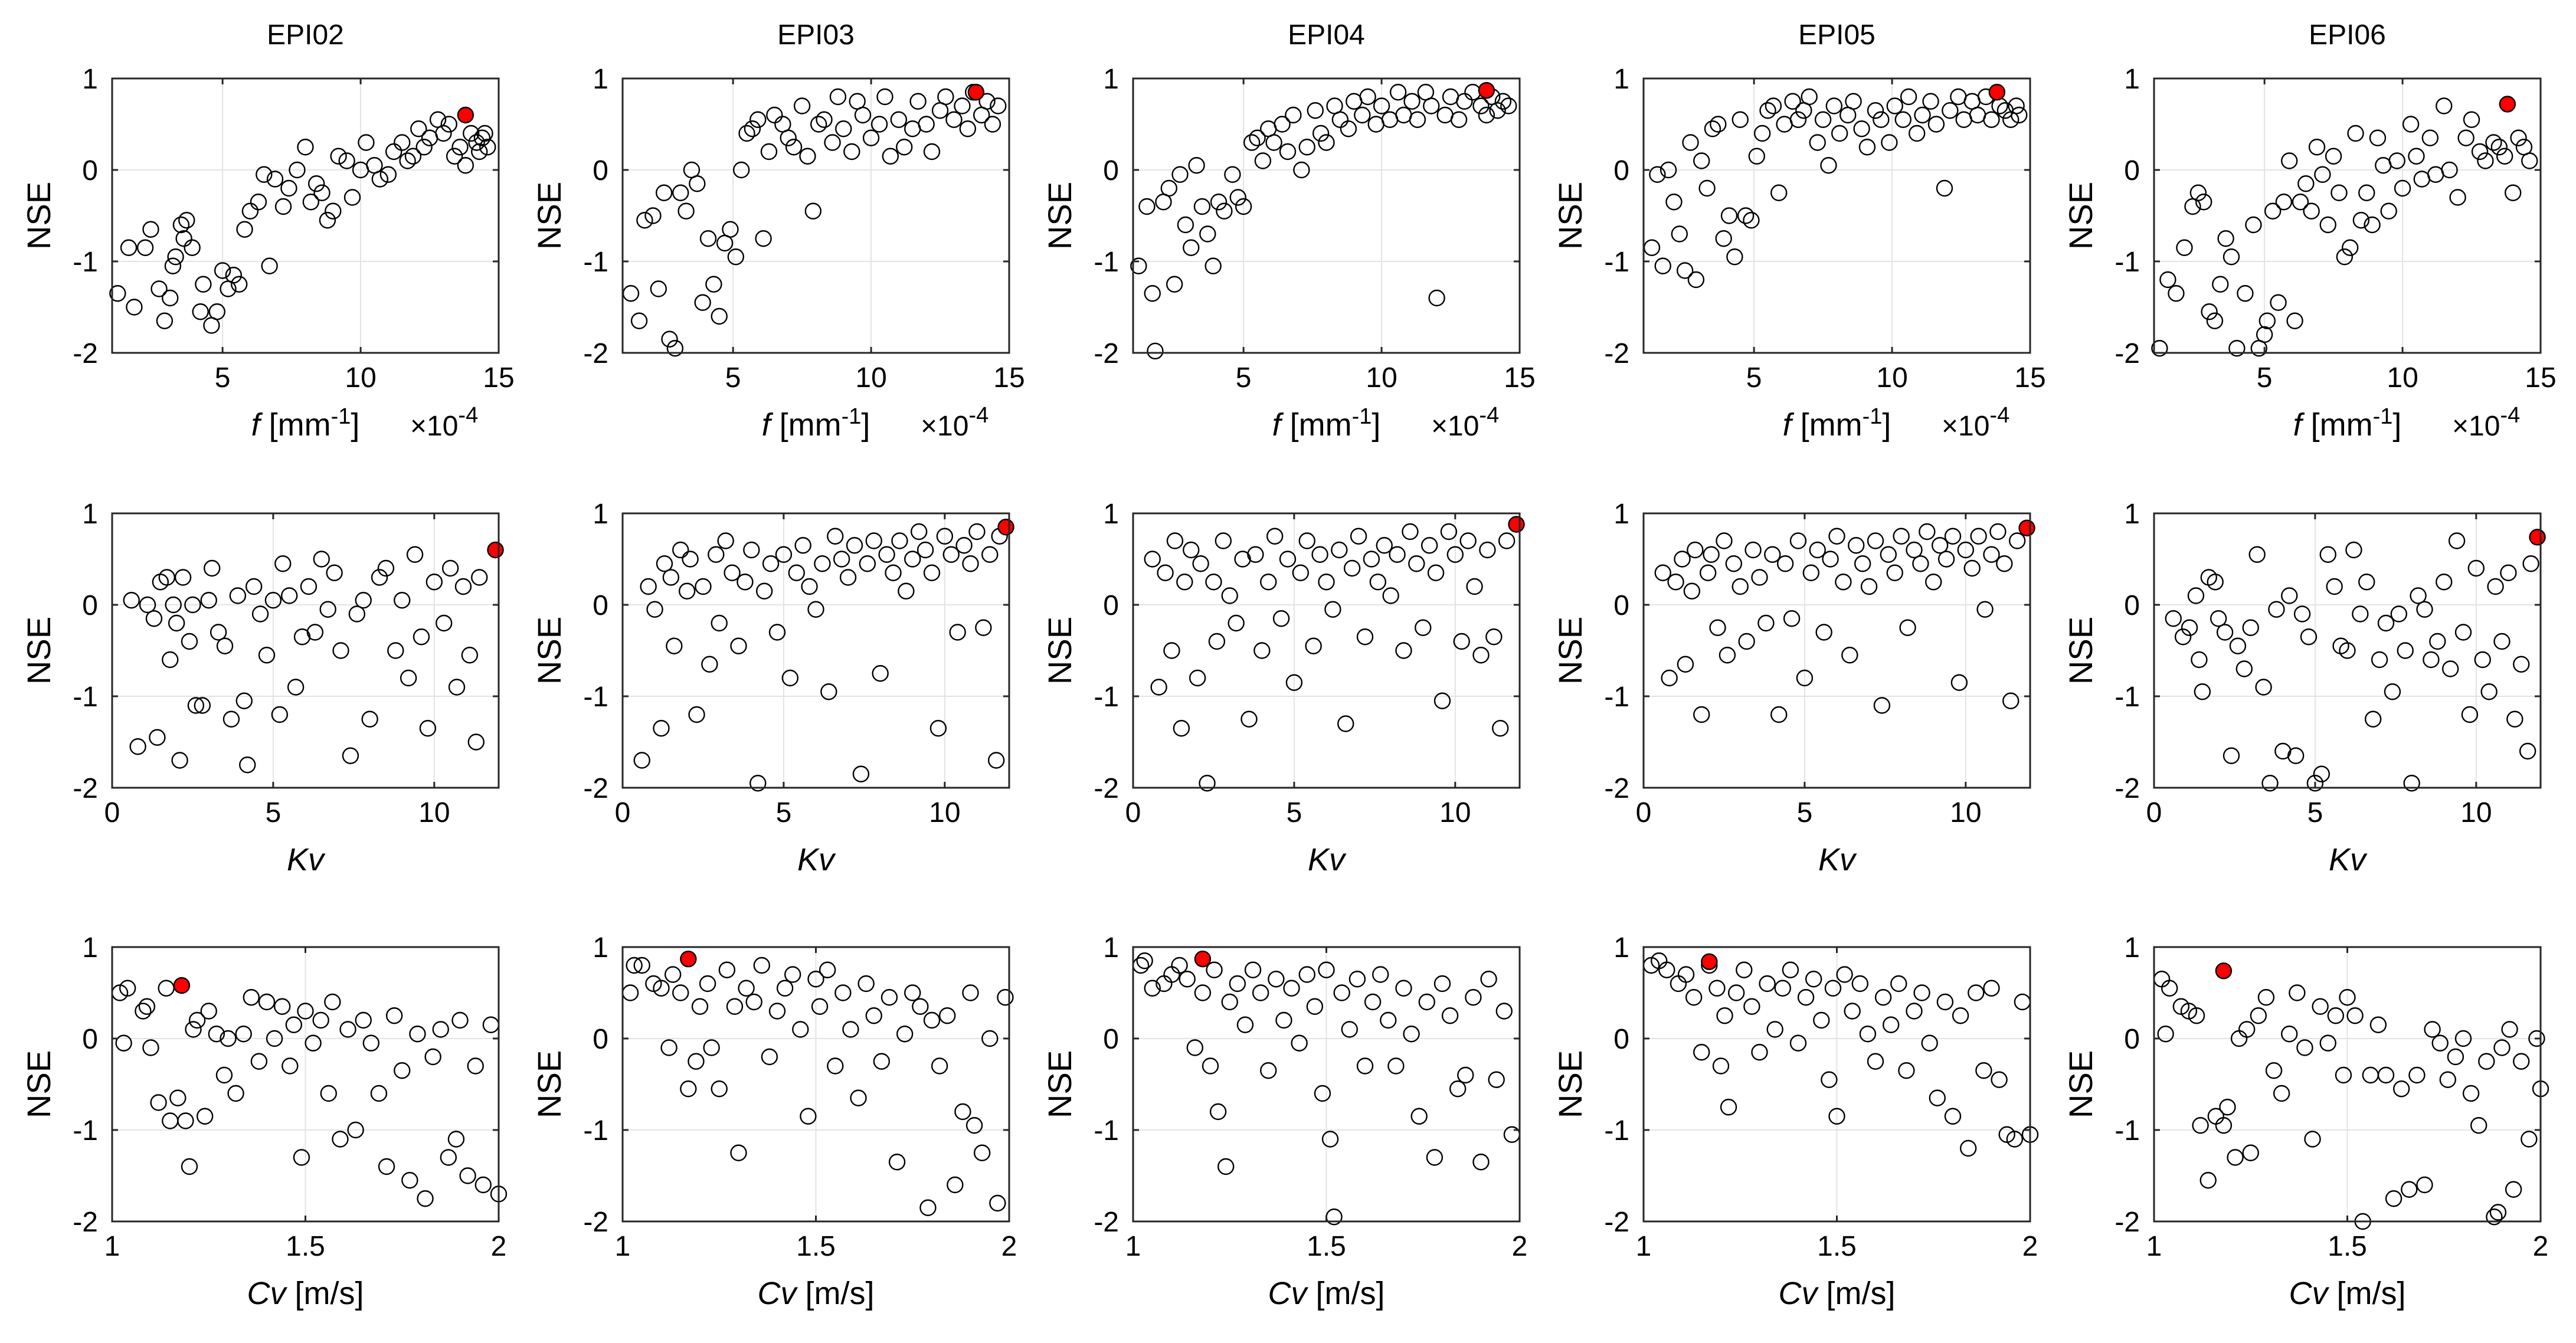 This screenshot has width=2576, height=1343. I want to click on x-axis-exponent-base: ×10, so click(1965, 426).